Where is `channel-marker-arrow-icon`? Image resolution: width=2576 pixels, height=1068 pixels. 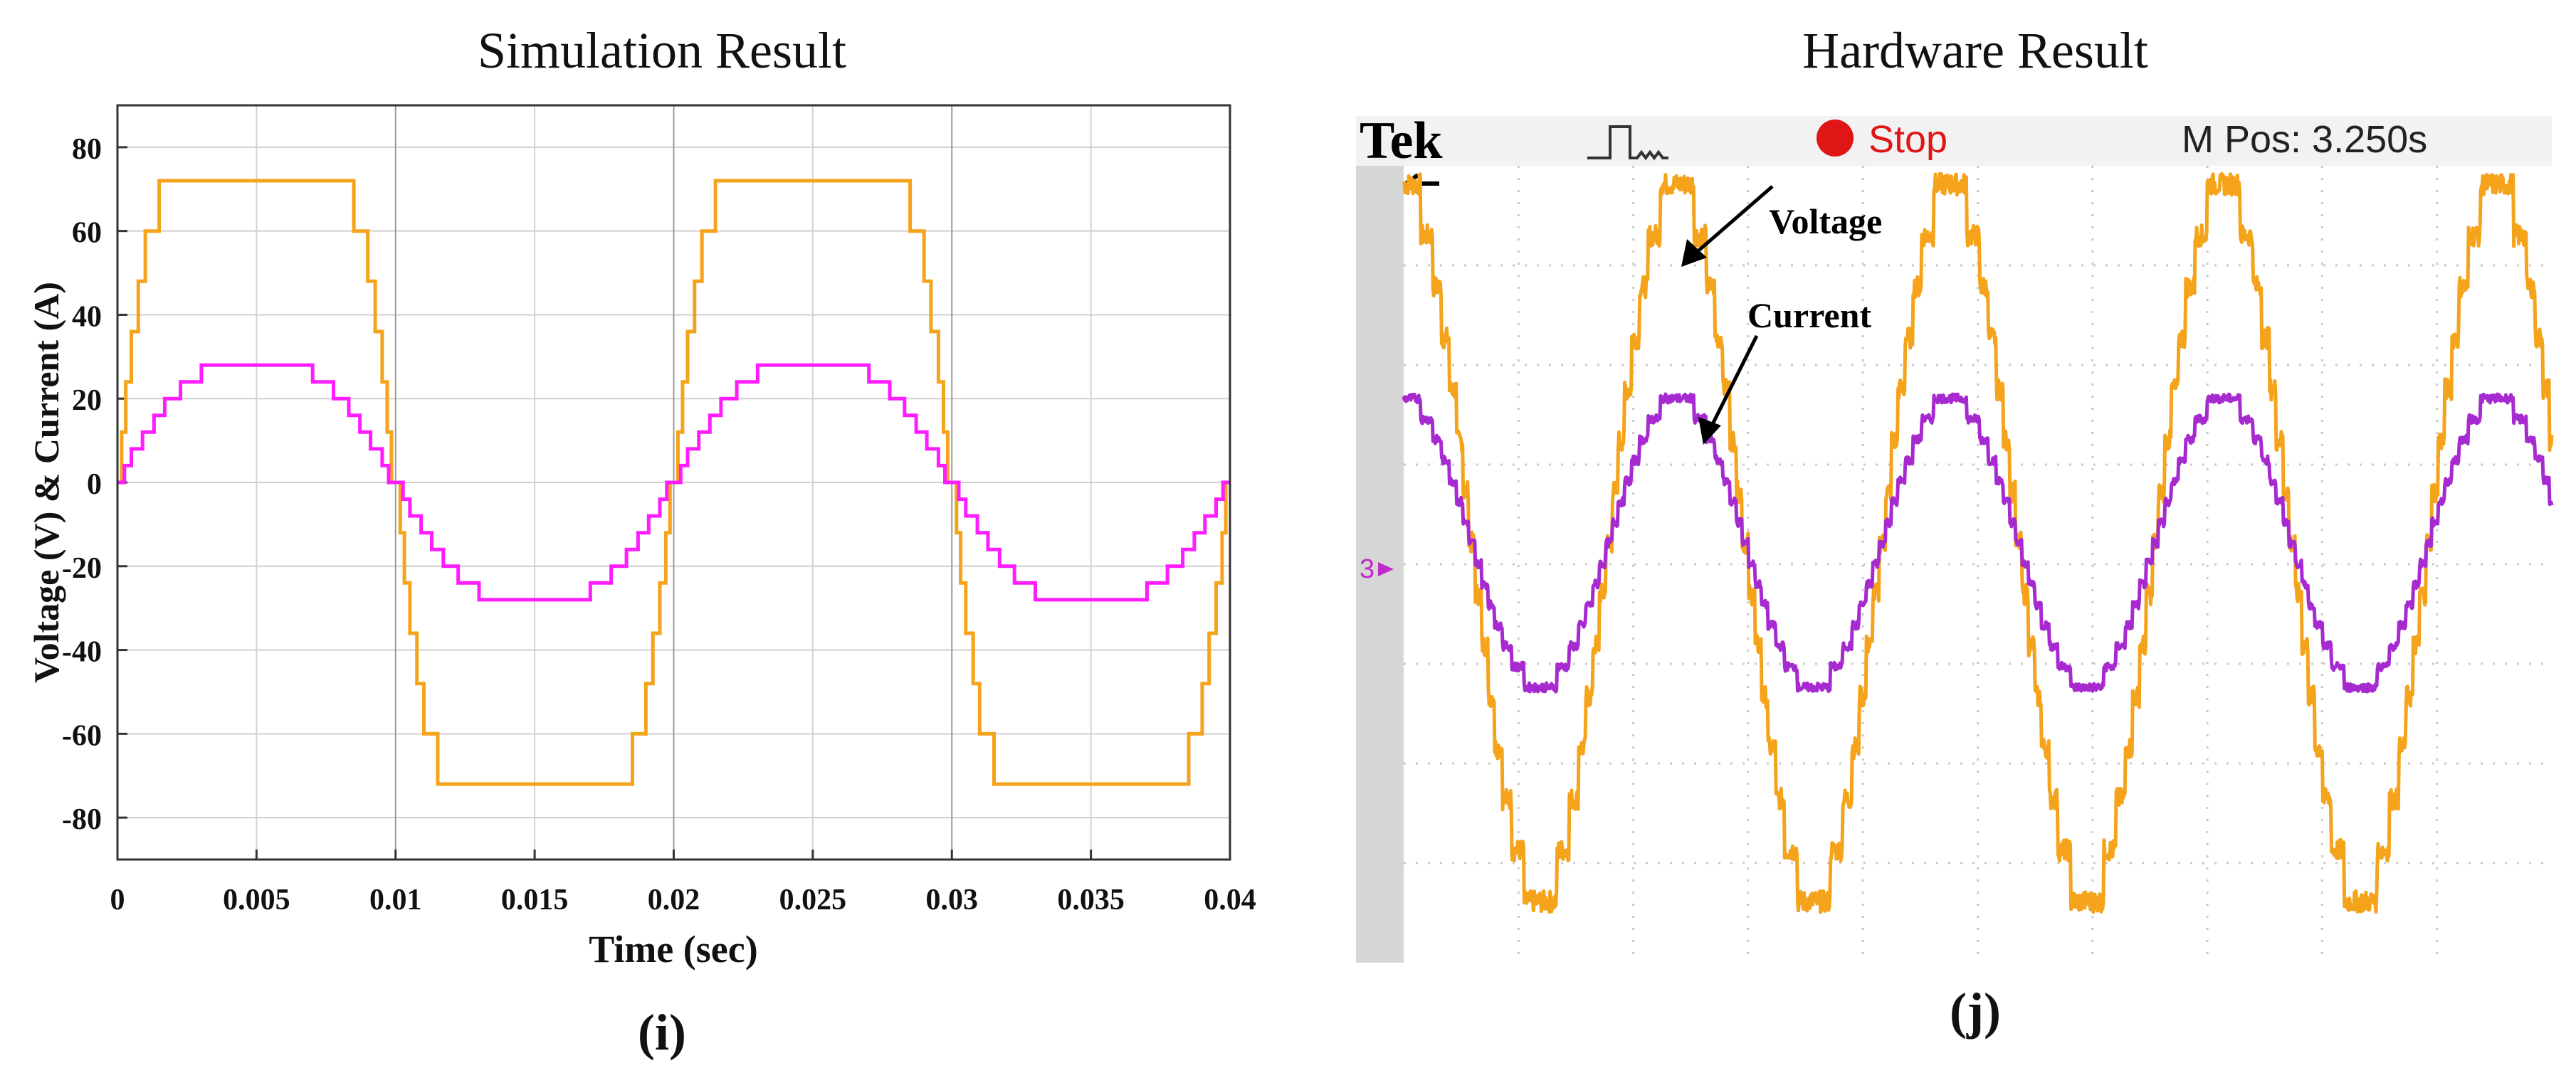
channel-marker-arrow-icon is located at coordinates (1386, 569).